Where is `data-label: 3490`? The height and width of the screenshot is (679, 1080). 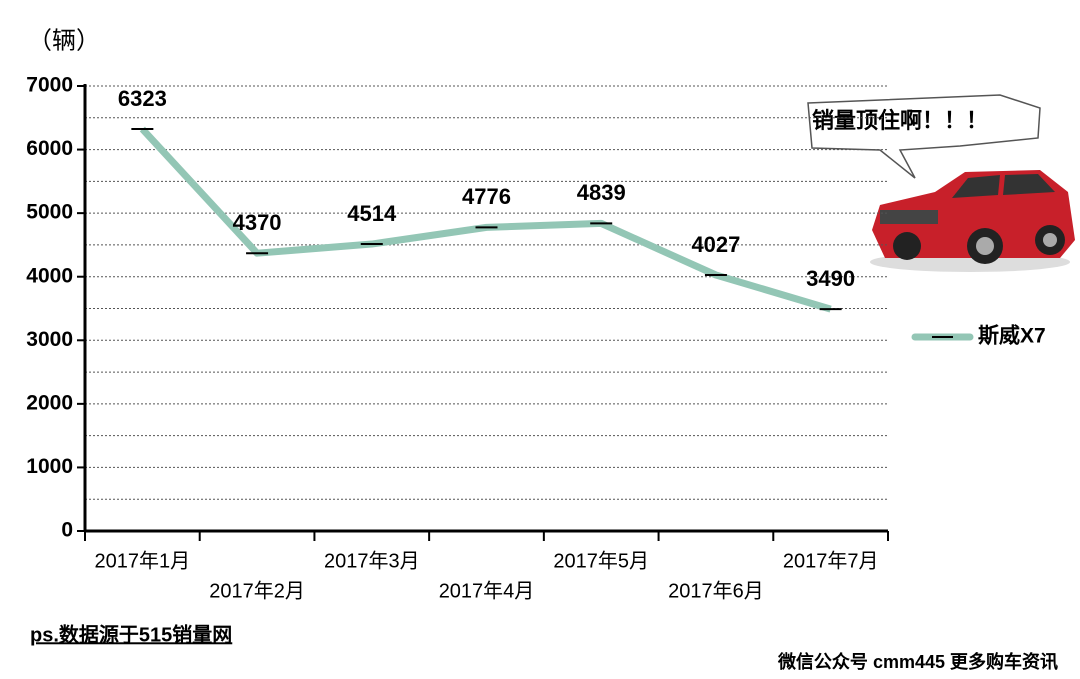 data-label: 3490 is located at coordinates (830, 278).